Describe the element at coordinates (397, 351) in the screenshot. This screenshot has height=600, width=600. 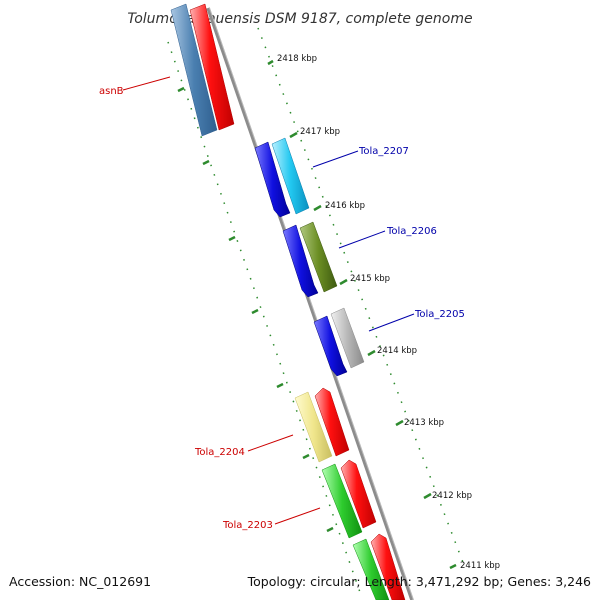
I see `ruler-label-2414: 2414 kbp` at that location.